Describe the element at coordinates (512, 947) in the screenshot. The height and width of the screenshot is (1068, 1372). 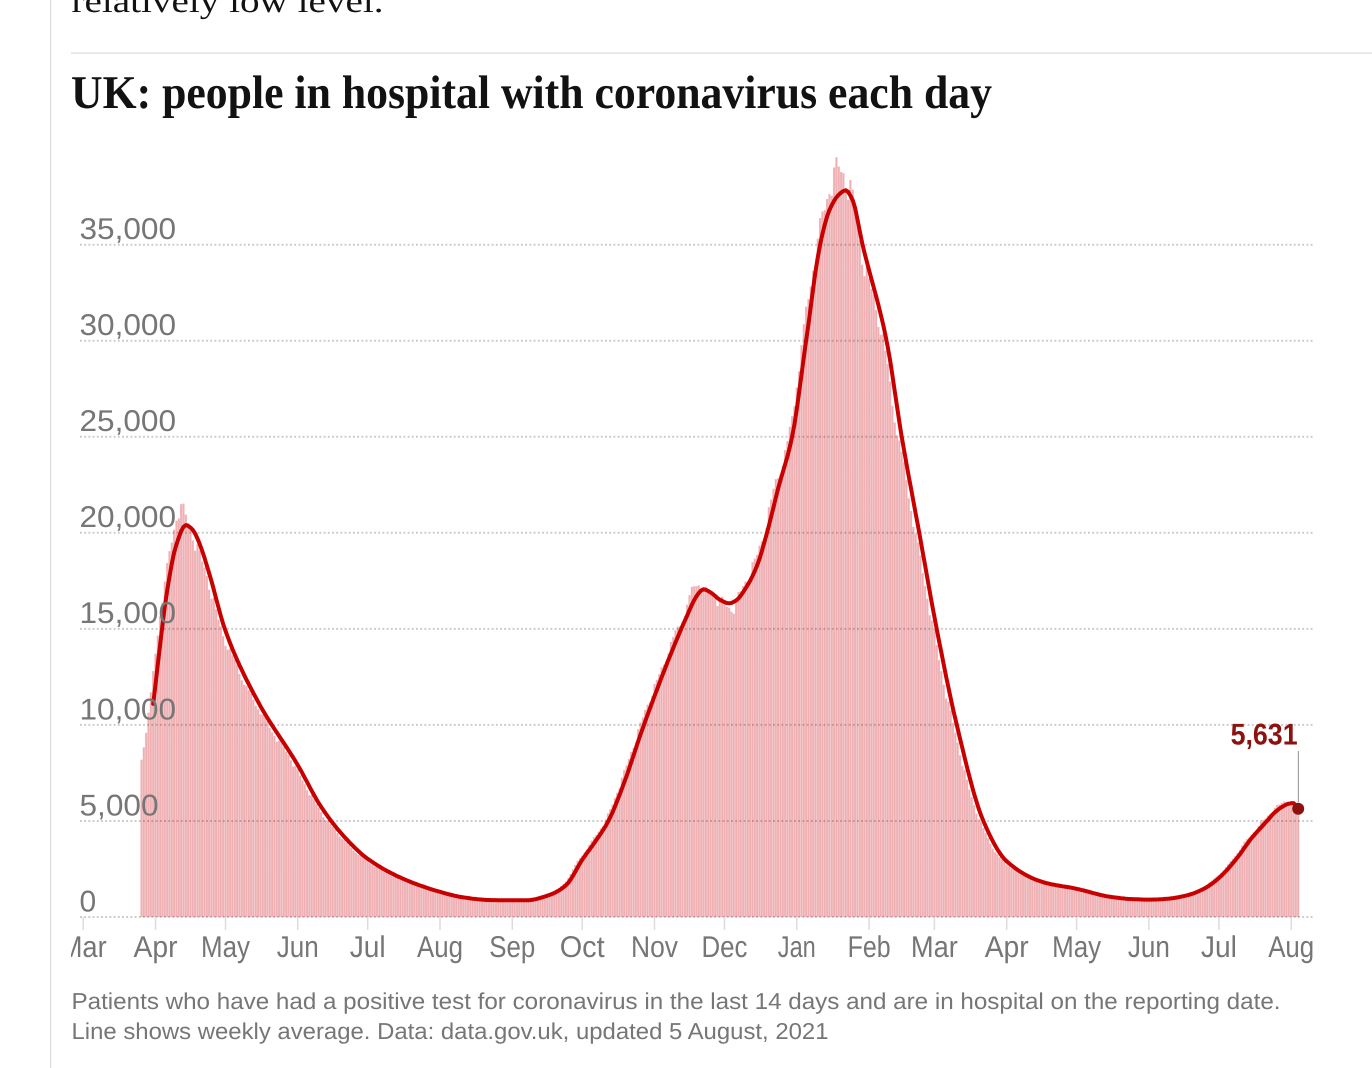
I see `svg-text: Sep` at that location.